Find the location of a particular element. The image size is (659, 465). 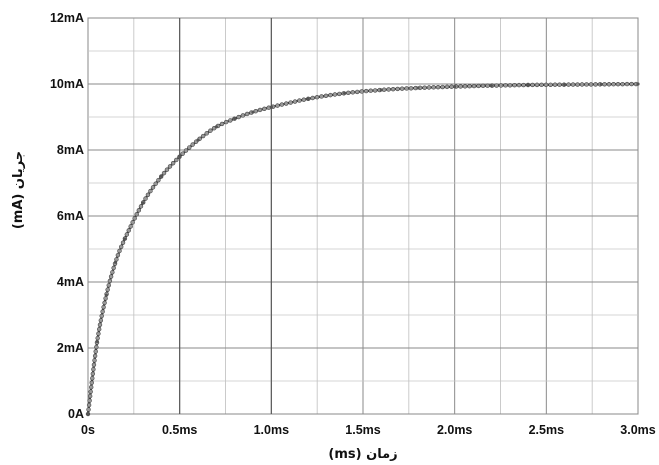

y-tick-label: 6mA is located at coordinates (70, 216).